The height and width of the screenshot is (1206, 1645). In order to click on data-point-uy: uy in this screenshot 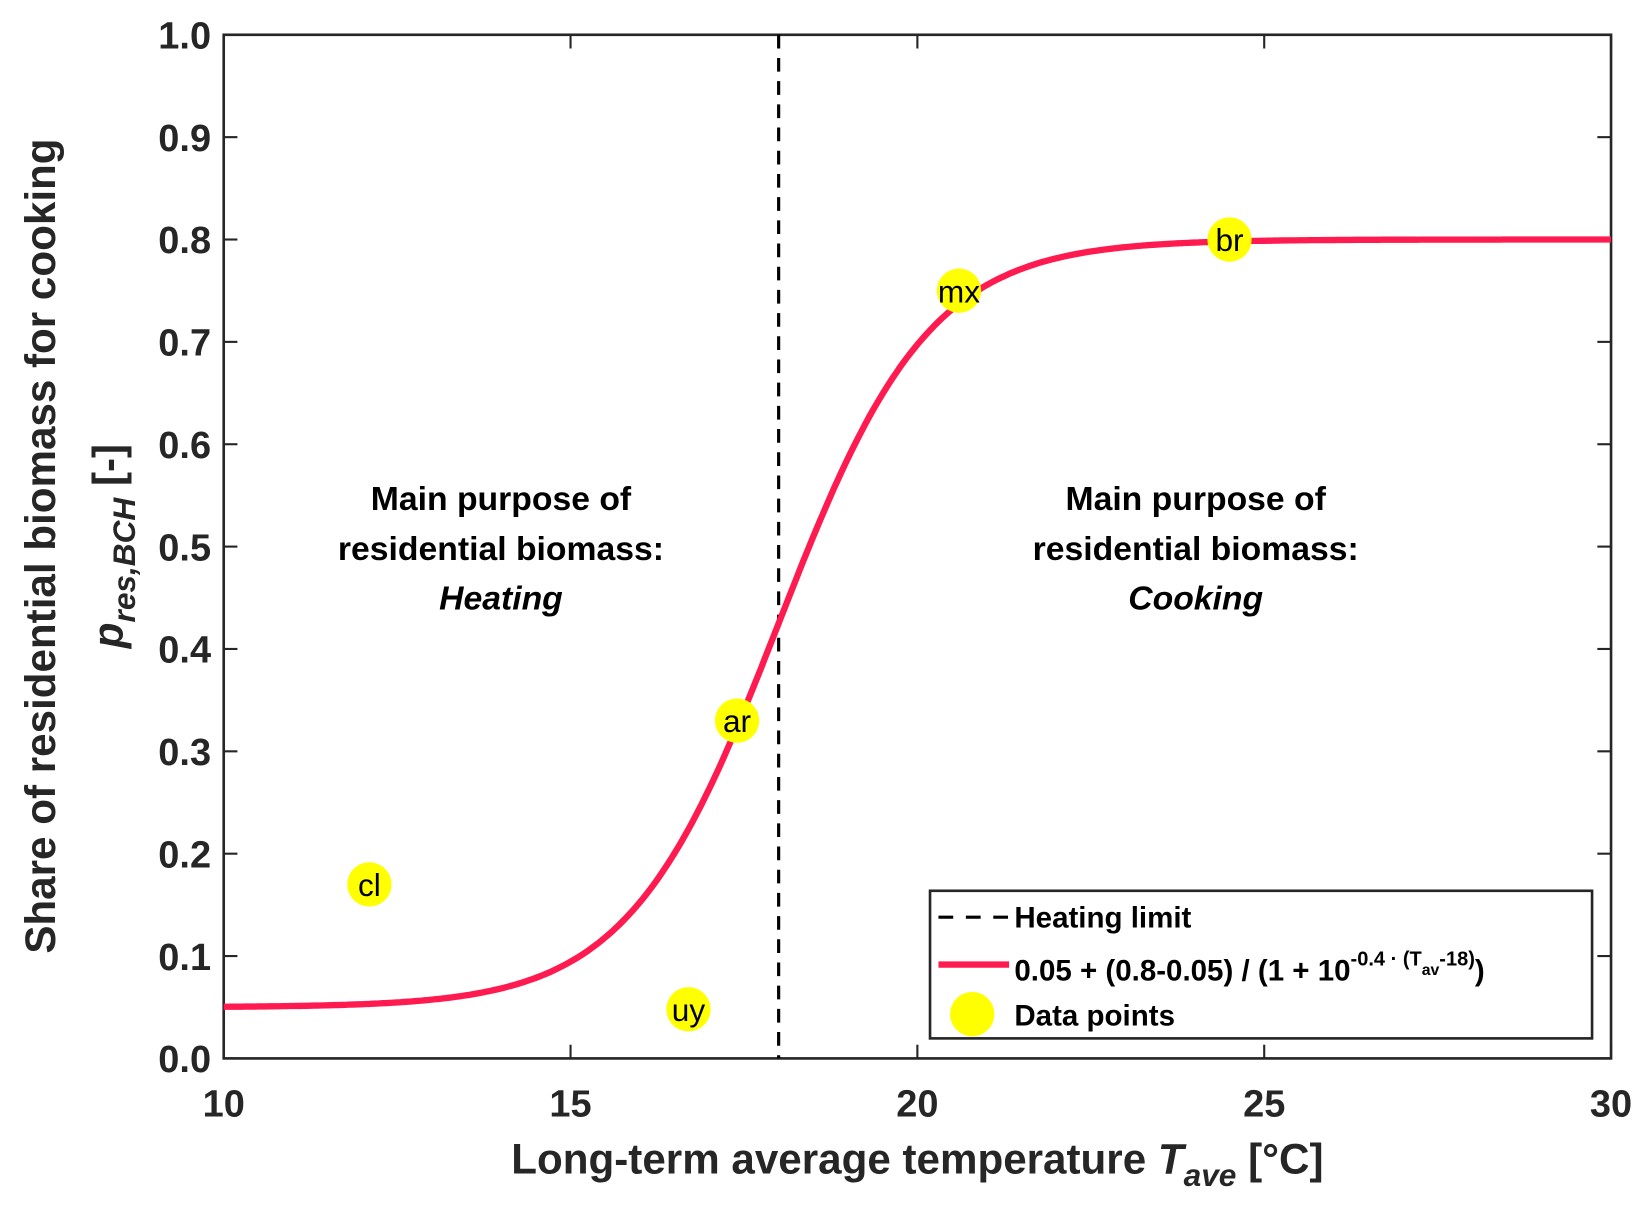, I will do `click(688, 1009)`.